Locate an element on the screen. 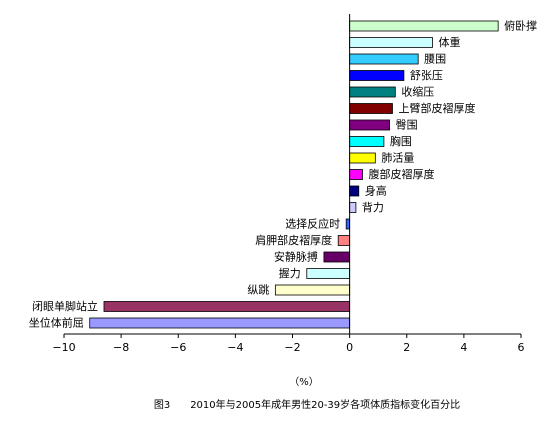 The height and width of the screenshot is (421, 550). x-tick-group: −10 −8 −6 −4 −2 0 2 4 6 is located at coordinates (288, 344).